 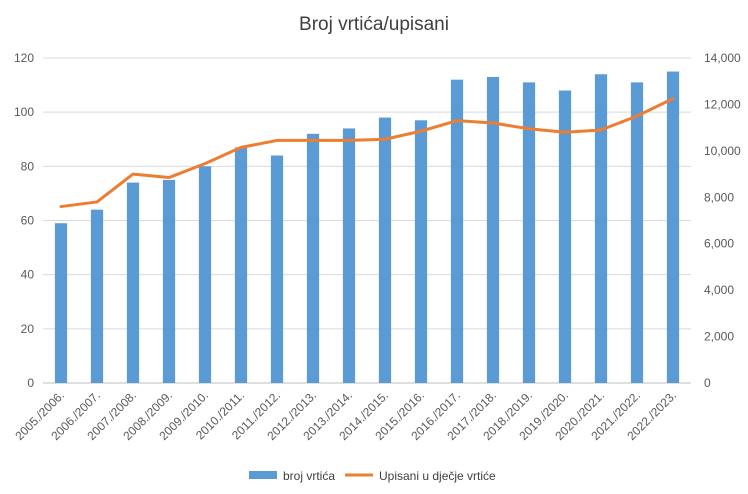 I want to click on left-tick-label: 60, so click(x=28, y=221).